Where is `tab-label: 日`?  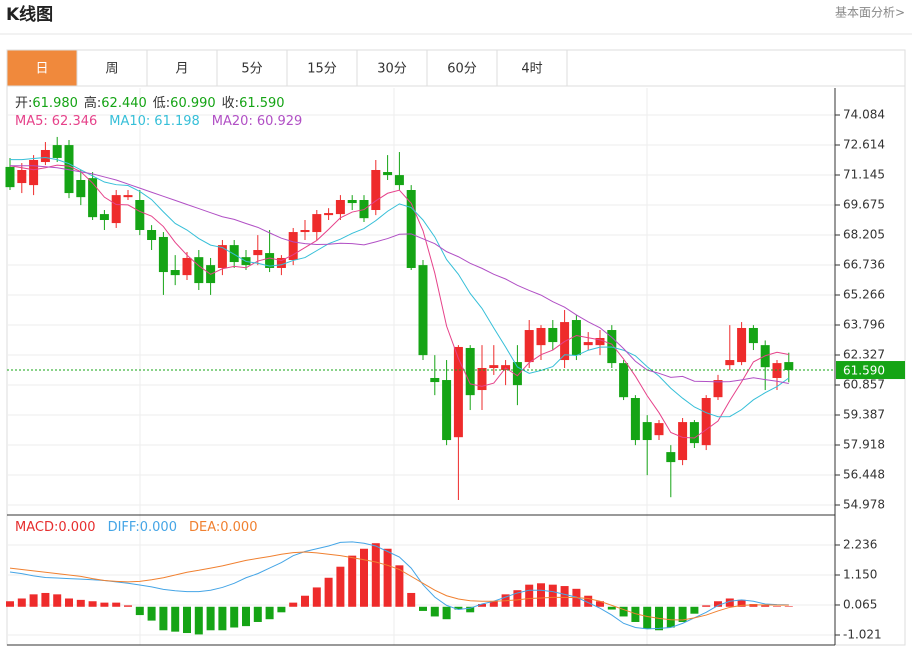 tab-label: 日 is located at coordinates (41, 69).